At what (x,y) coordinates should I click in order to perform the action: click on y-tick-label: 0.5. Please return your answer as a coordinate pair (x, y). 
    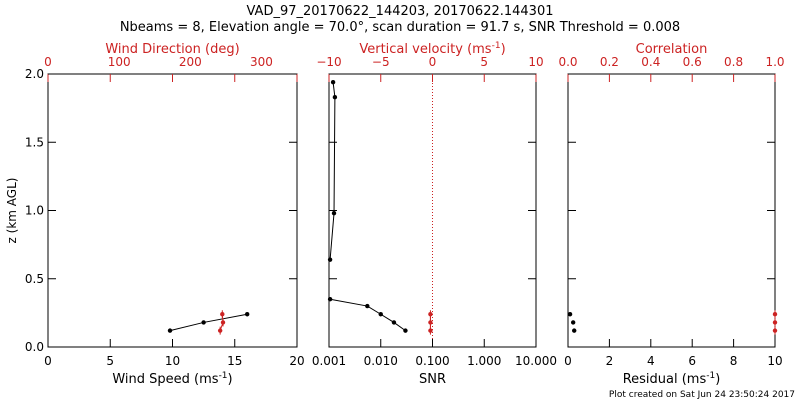
    Looking at the image, I should click on (34, 279).